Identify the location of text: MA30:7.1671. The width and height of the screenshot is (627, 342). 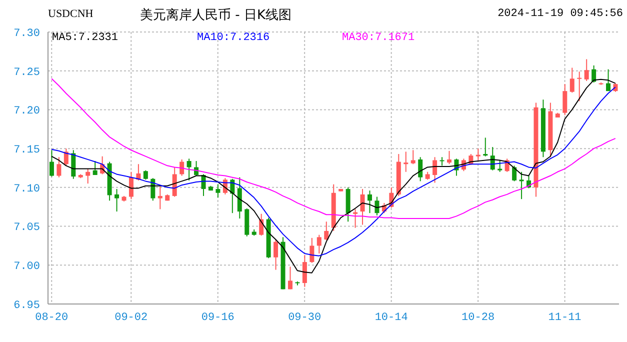
(379, 38).